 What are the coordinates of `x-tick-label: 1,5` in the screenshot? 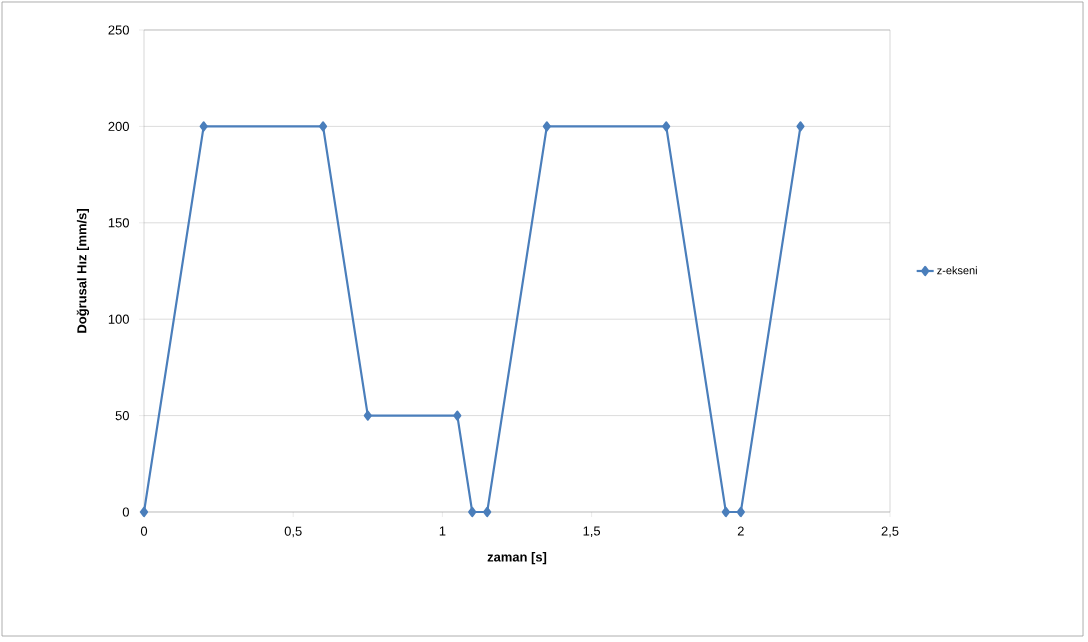 It's located at (592, 532).